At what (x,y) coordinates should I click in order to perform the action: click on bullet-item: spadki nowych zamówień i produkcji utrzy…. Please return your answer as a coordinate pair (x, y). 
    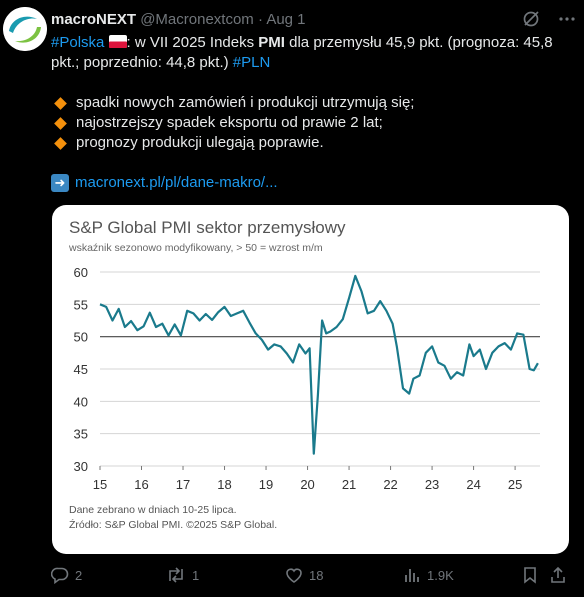
    Looking at the image, I should click on (313, 103).